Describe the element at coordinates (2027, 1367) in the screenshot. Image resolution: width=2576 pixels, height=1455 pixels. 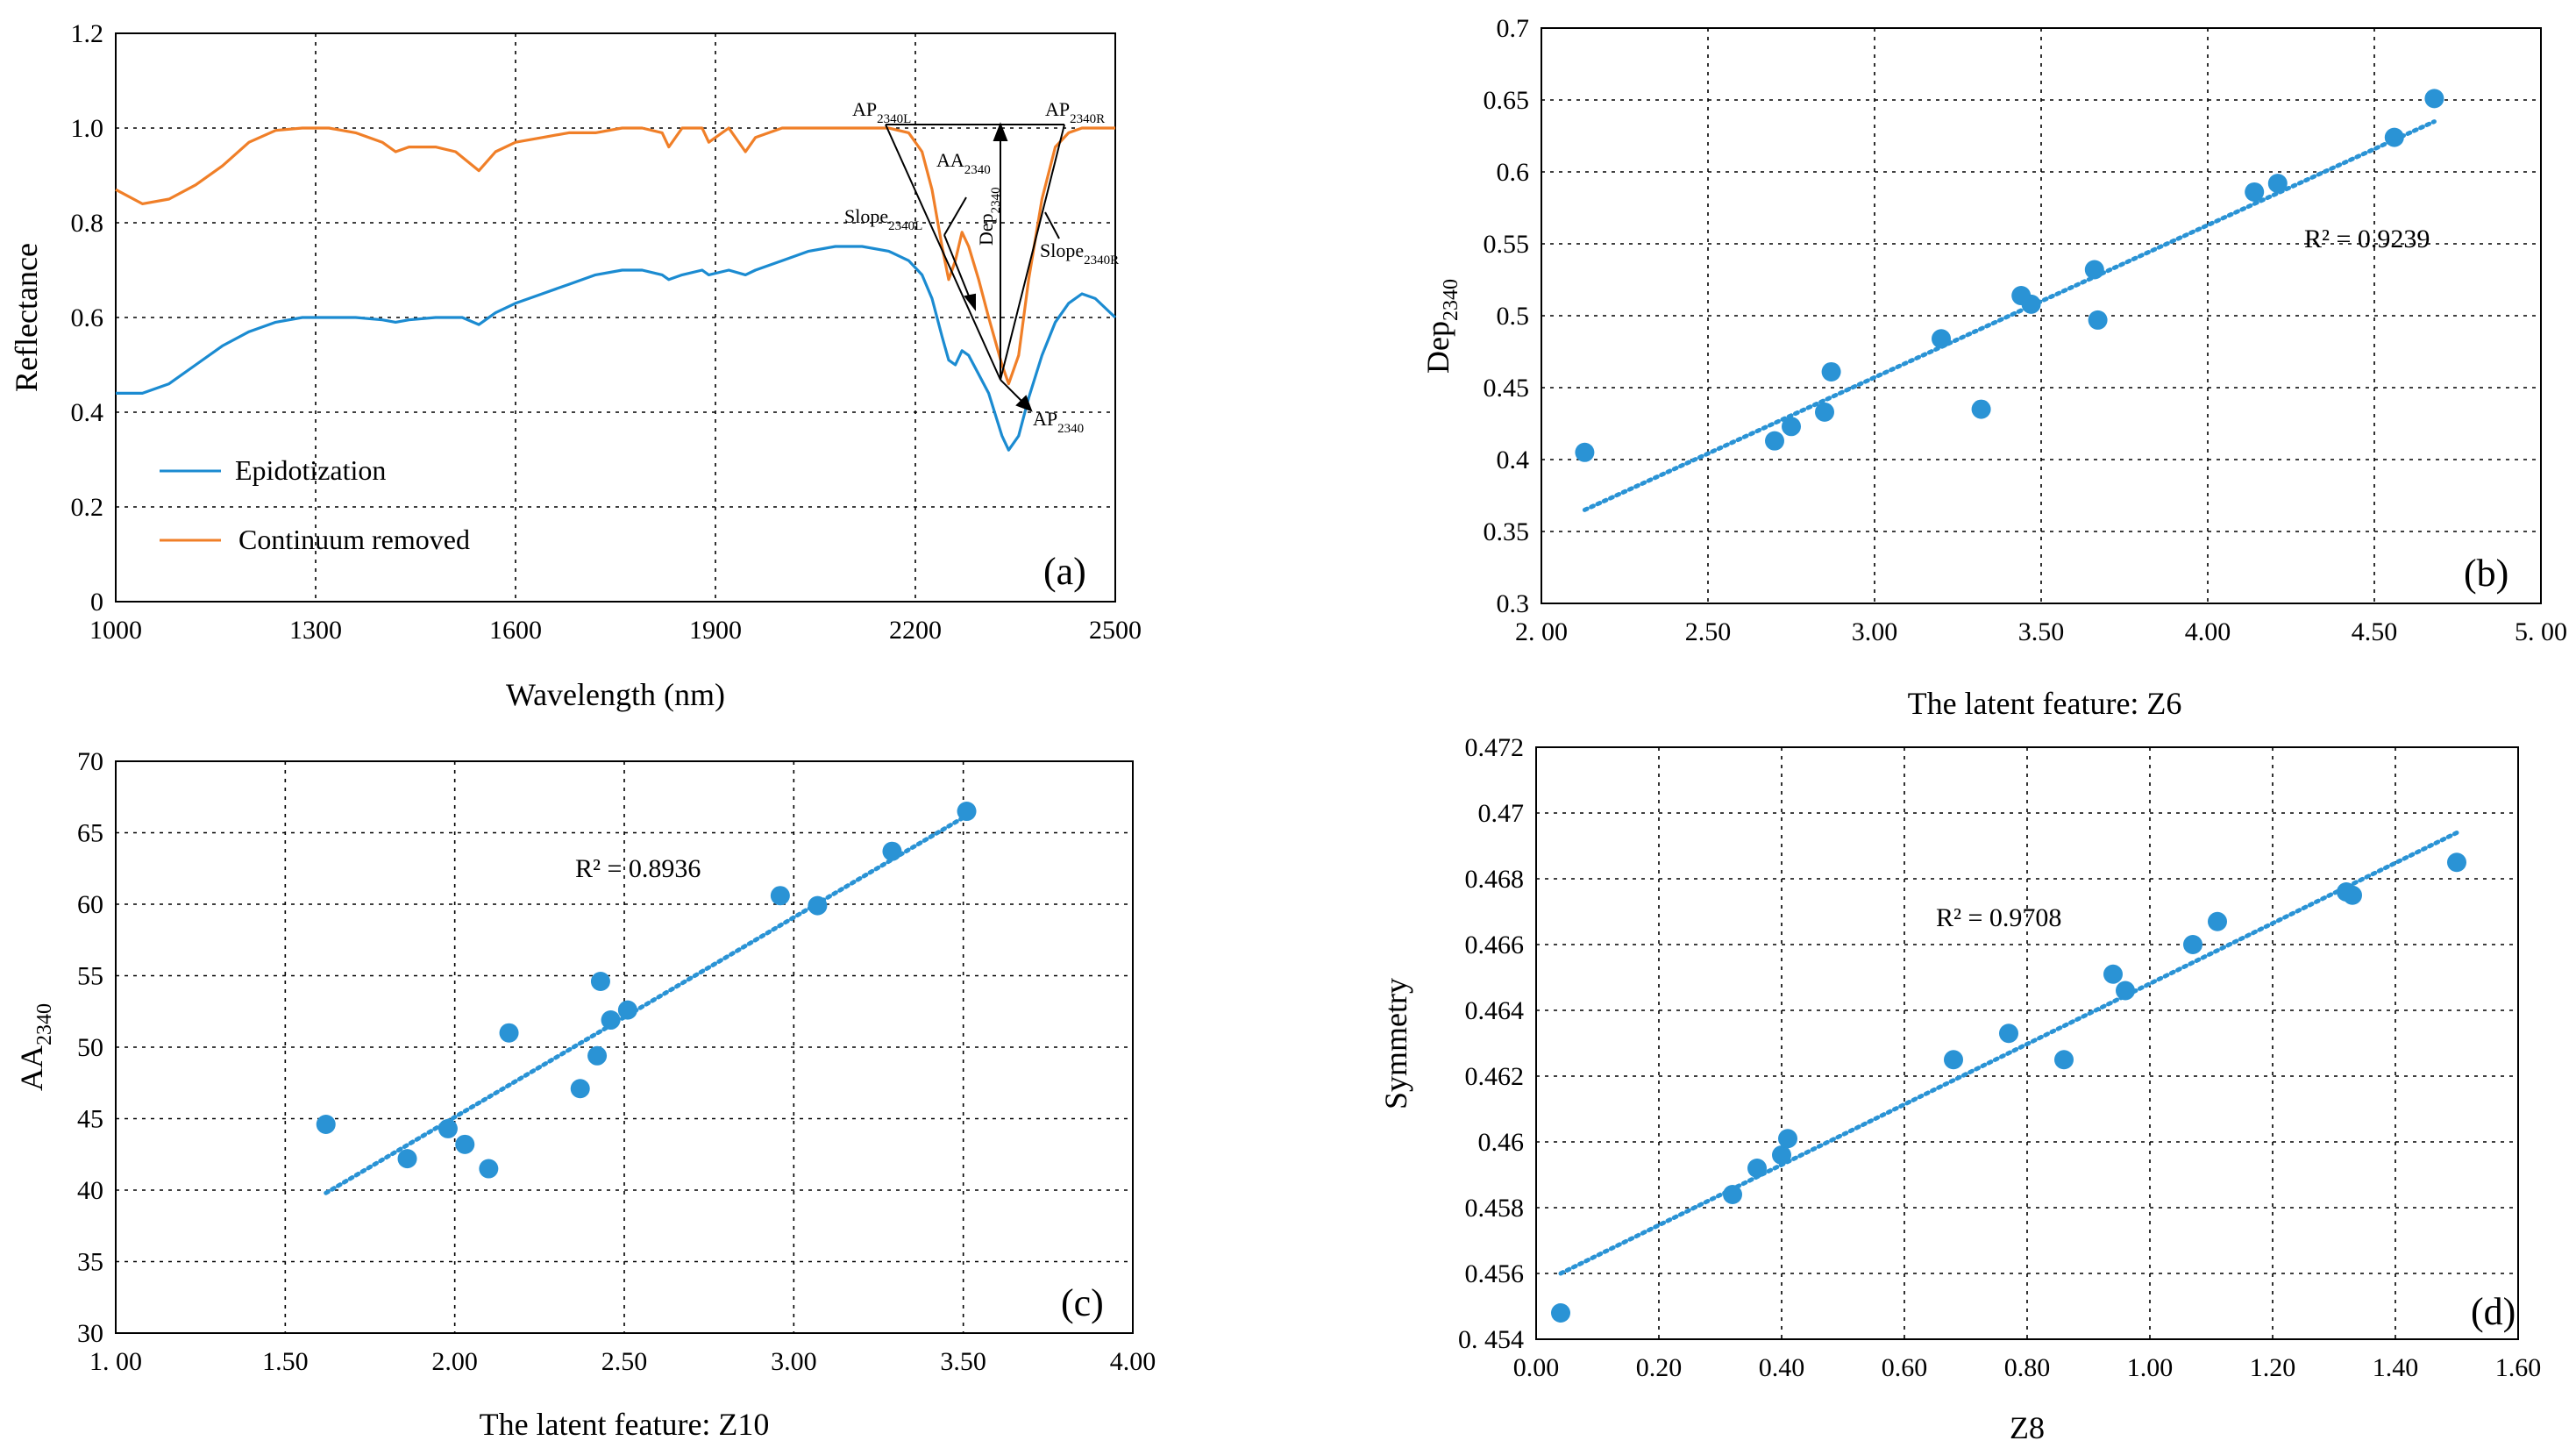
I see `x-tick-label: 0.80` at that location.